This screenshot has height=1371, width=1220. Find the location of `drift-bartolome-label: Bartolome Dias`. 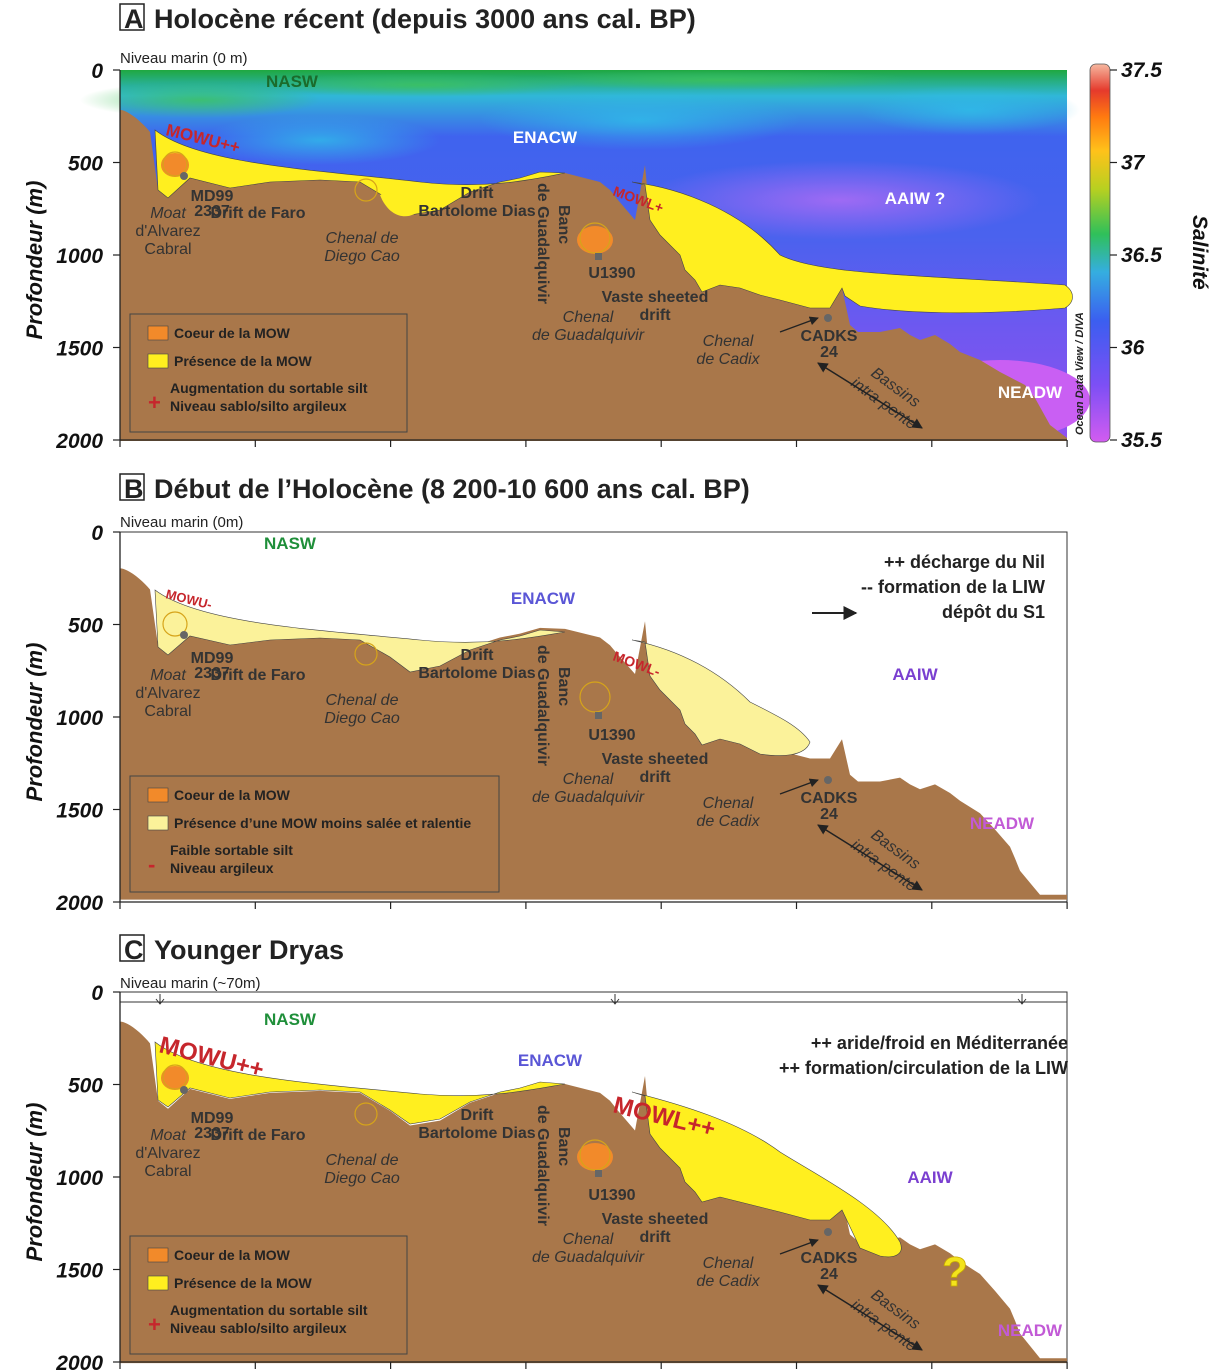

drift-bartolome-label: Bartolome Dias is located at coordinates (476, 1133).